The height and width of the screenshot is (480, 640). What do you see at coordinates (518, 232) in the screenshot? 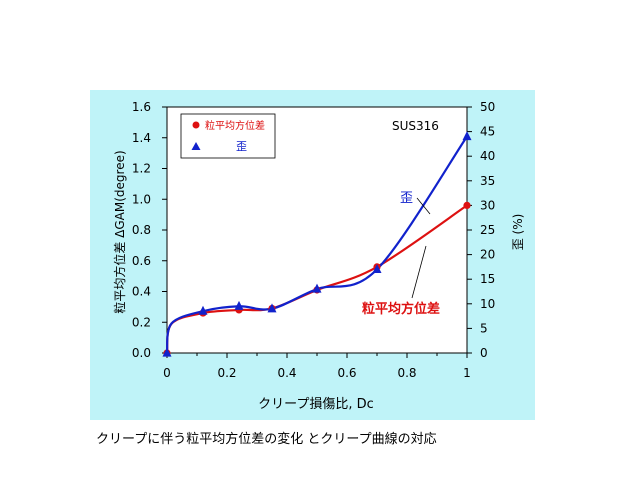
I see `y-axis-right-label: 歪 (%)` at bounding box center [518, 232].